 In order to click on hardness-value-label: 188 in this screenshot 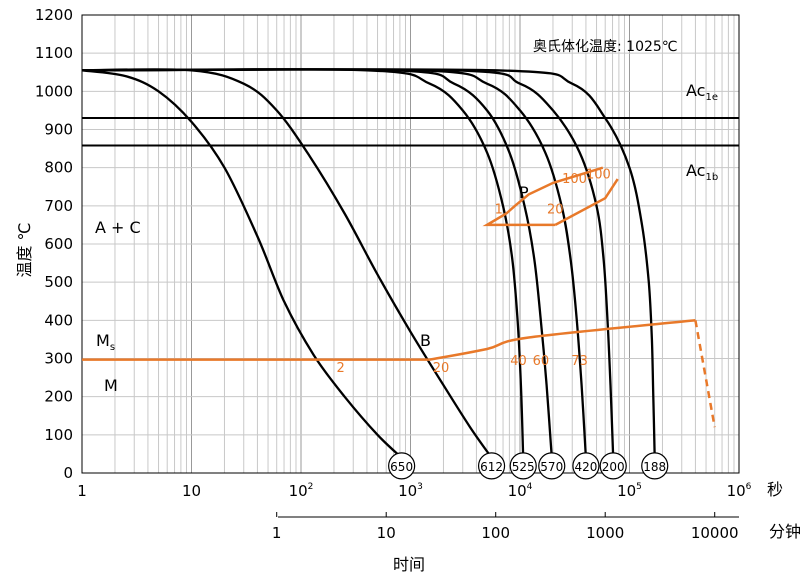, I will do `click(654, 467)`.